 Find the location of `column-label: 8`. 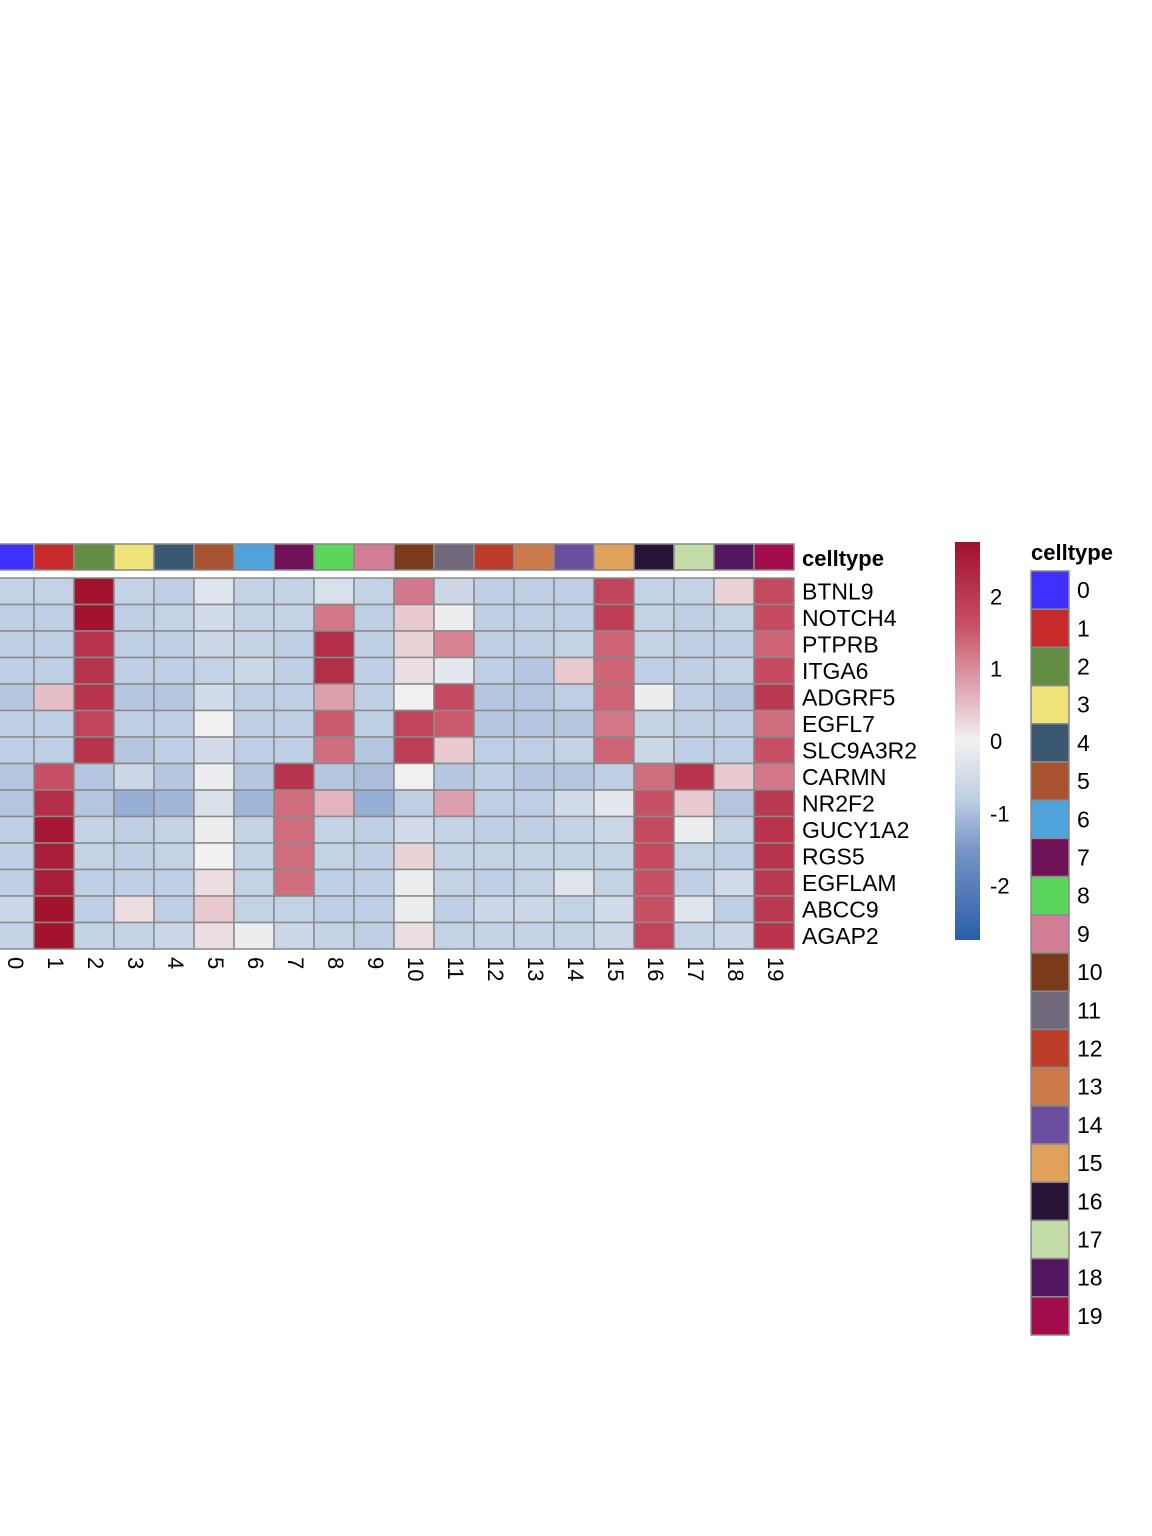

column-label: 8 is located at coordinates (335, 963).